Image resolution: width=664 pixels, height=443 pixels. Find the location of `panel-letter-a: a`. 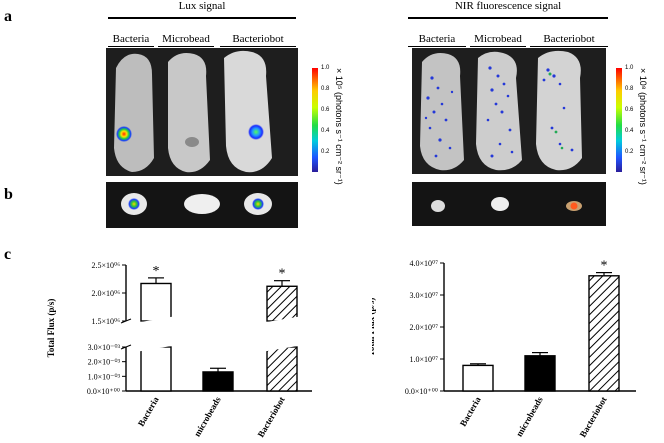

panel-letter-a: a is located at coordinates (8, 16).